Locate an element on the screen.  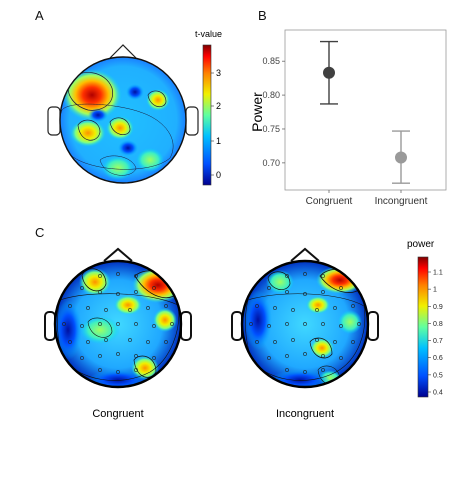
colorbar-c-tick-label: 1.1 is located at coordinates (438, 273).